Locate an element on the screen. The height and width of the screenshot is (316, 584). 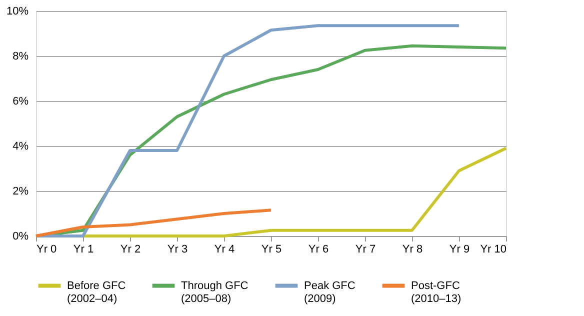
y-tick-label: 2% is located at coordinates (20, 192).